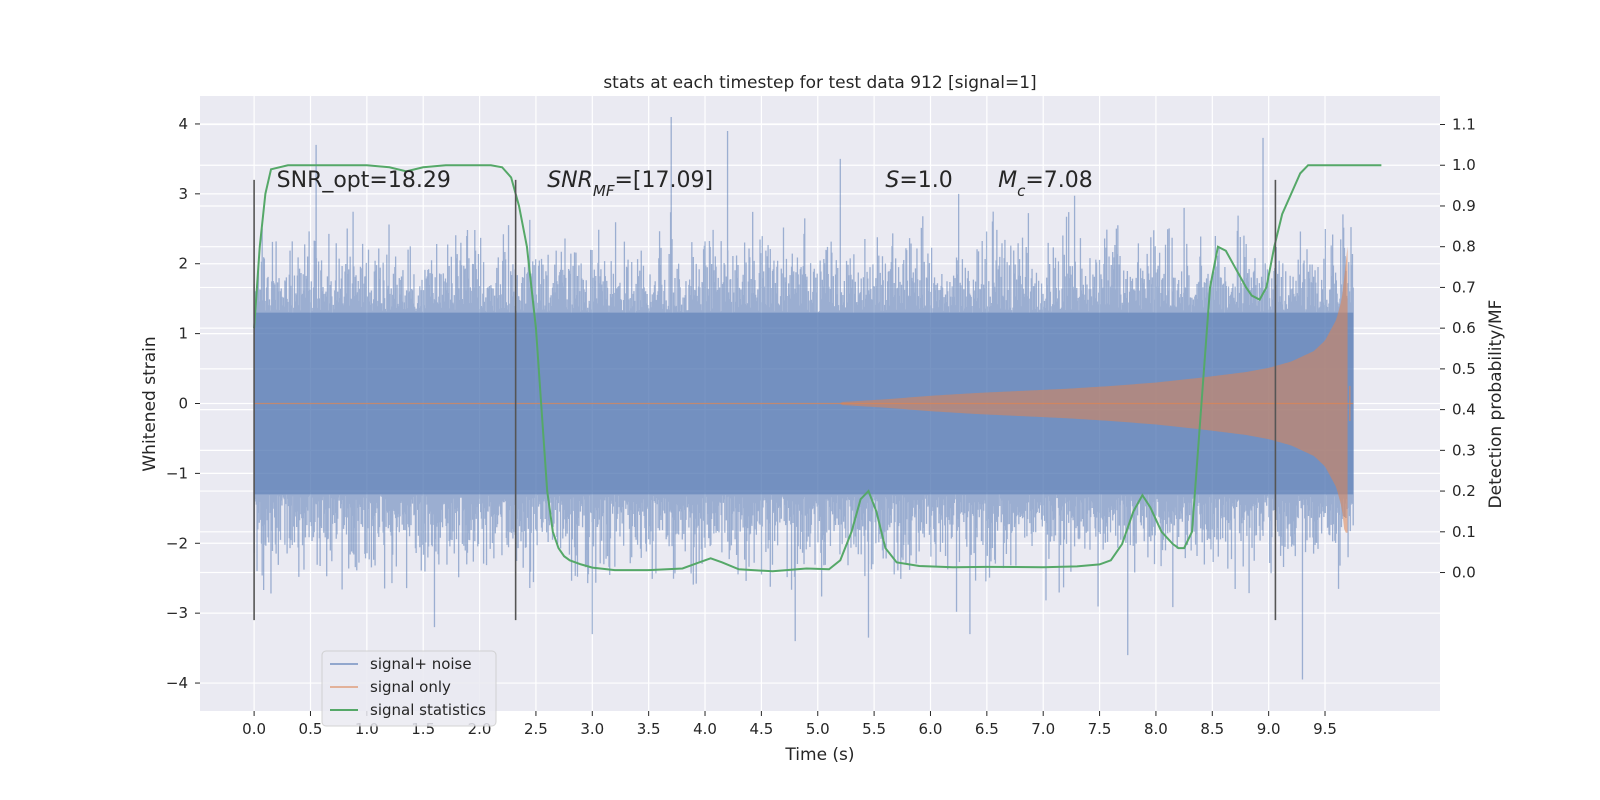 This screenshot has width=1600, height=800. What do you see at coordinates (364, 180) in the screenshot?
I see `annotation-text: SNR_opt=18.29` at bounding box center [364, 180].